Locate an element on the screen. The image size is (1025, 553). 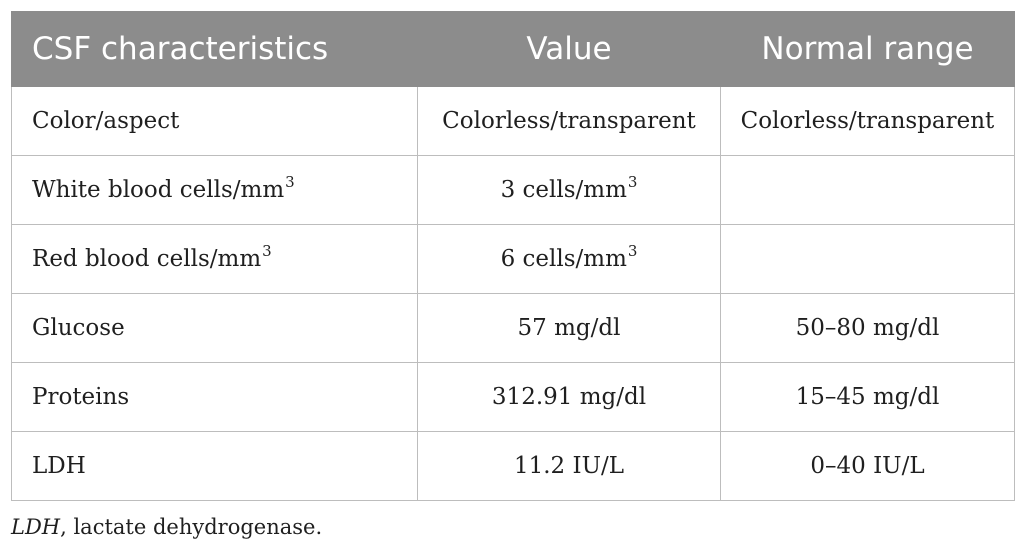
value-cell: 11.2 IU/L is located at coordinates (569, 466).